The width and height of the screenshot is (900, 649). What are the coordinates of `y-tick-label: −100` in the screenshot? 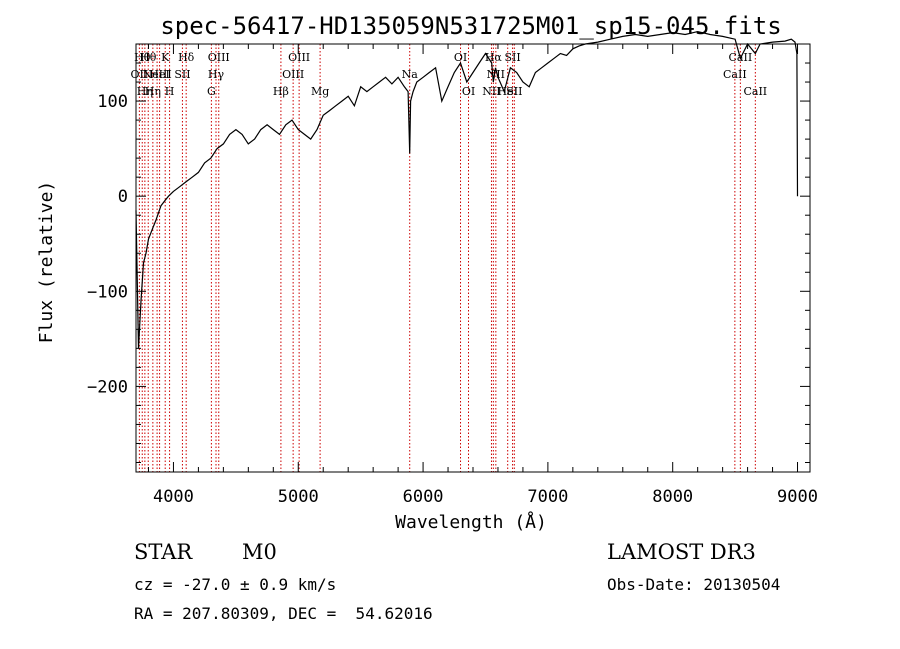 It's located at (107, 292).